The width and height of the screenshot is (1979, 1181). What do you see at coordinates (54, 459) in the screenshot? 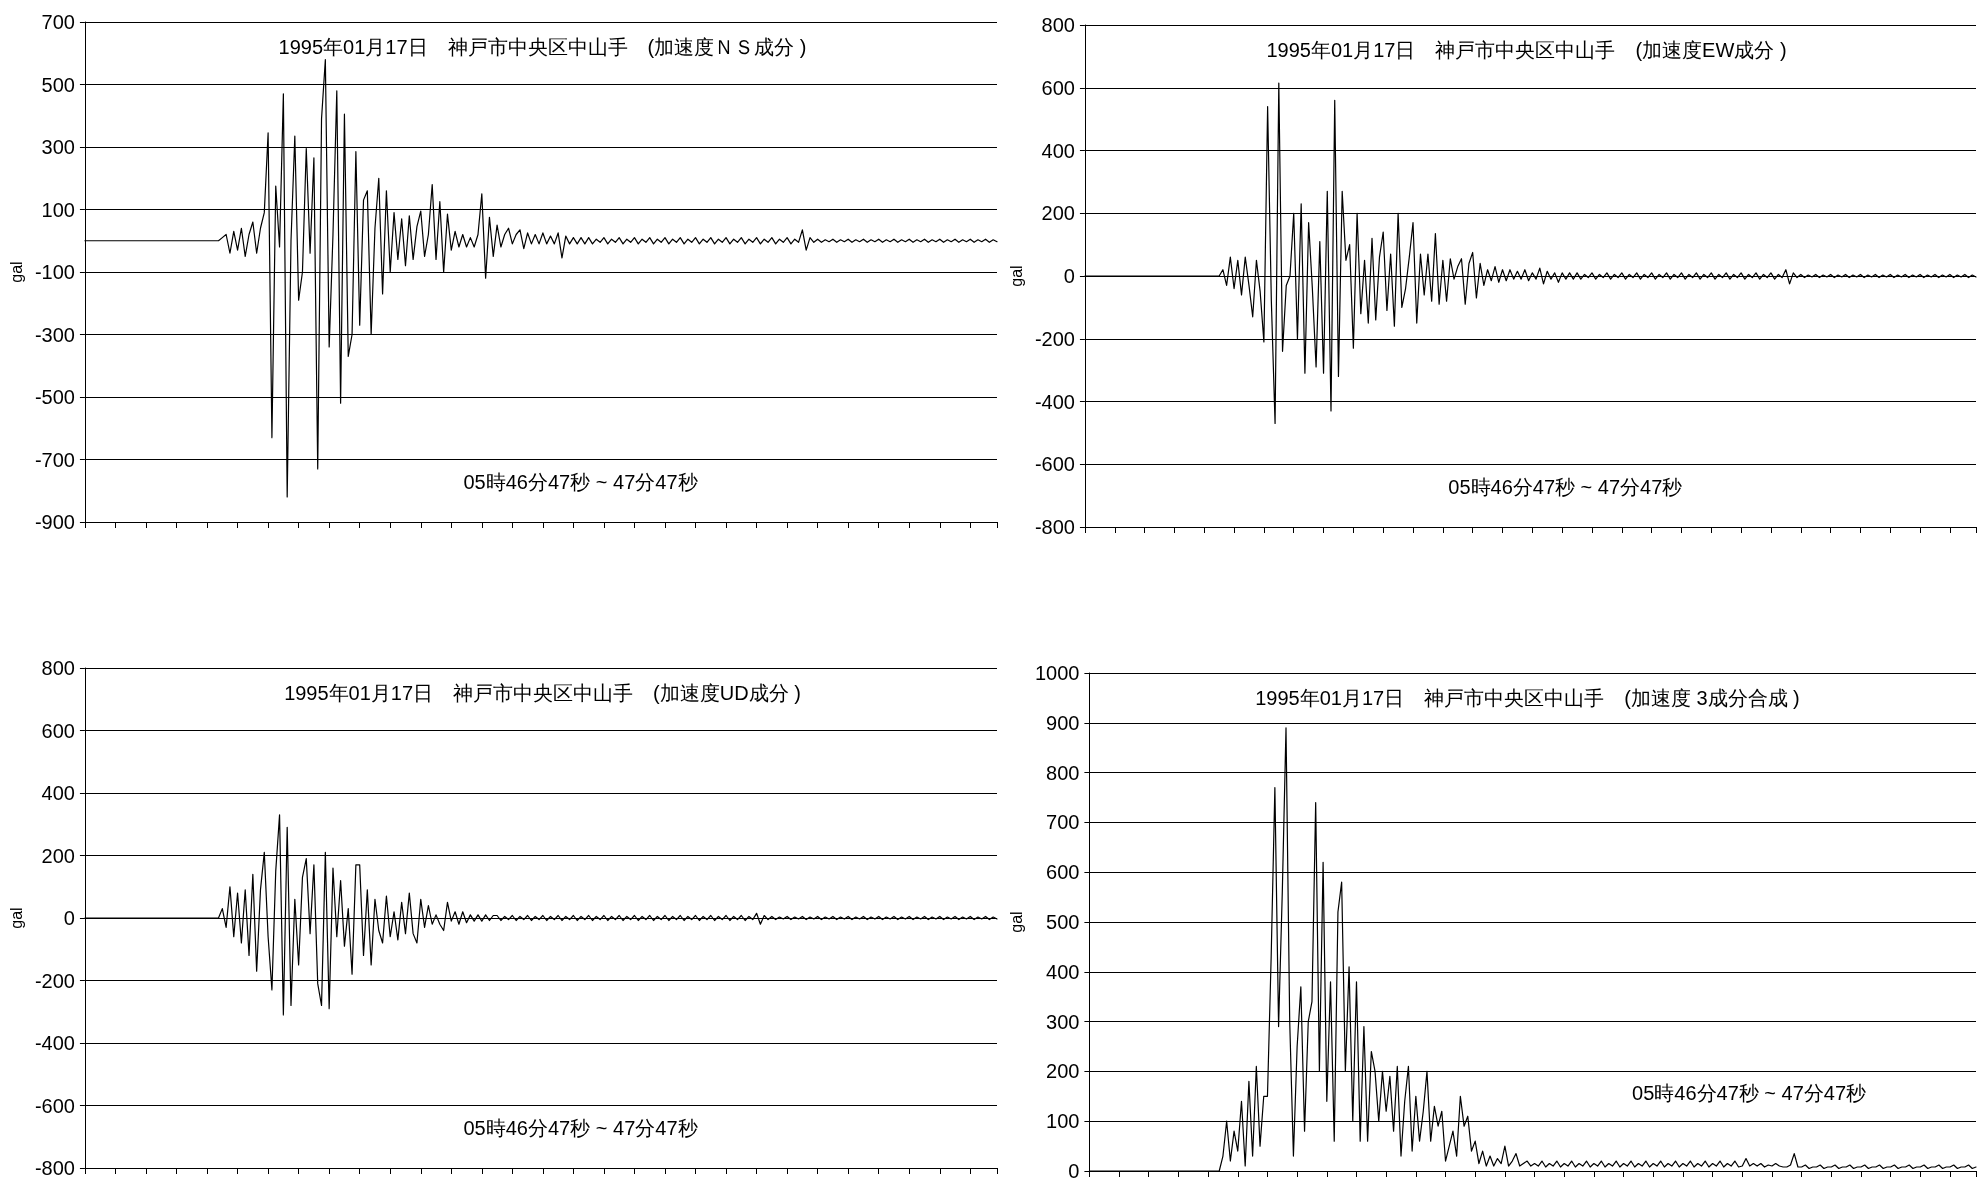
I see `y-tick-label: -700` at bounding box center [54, 459].